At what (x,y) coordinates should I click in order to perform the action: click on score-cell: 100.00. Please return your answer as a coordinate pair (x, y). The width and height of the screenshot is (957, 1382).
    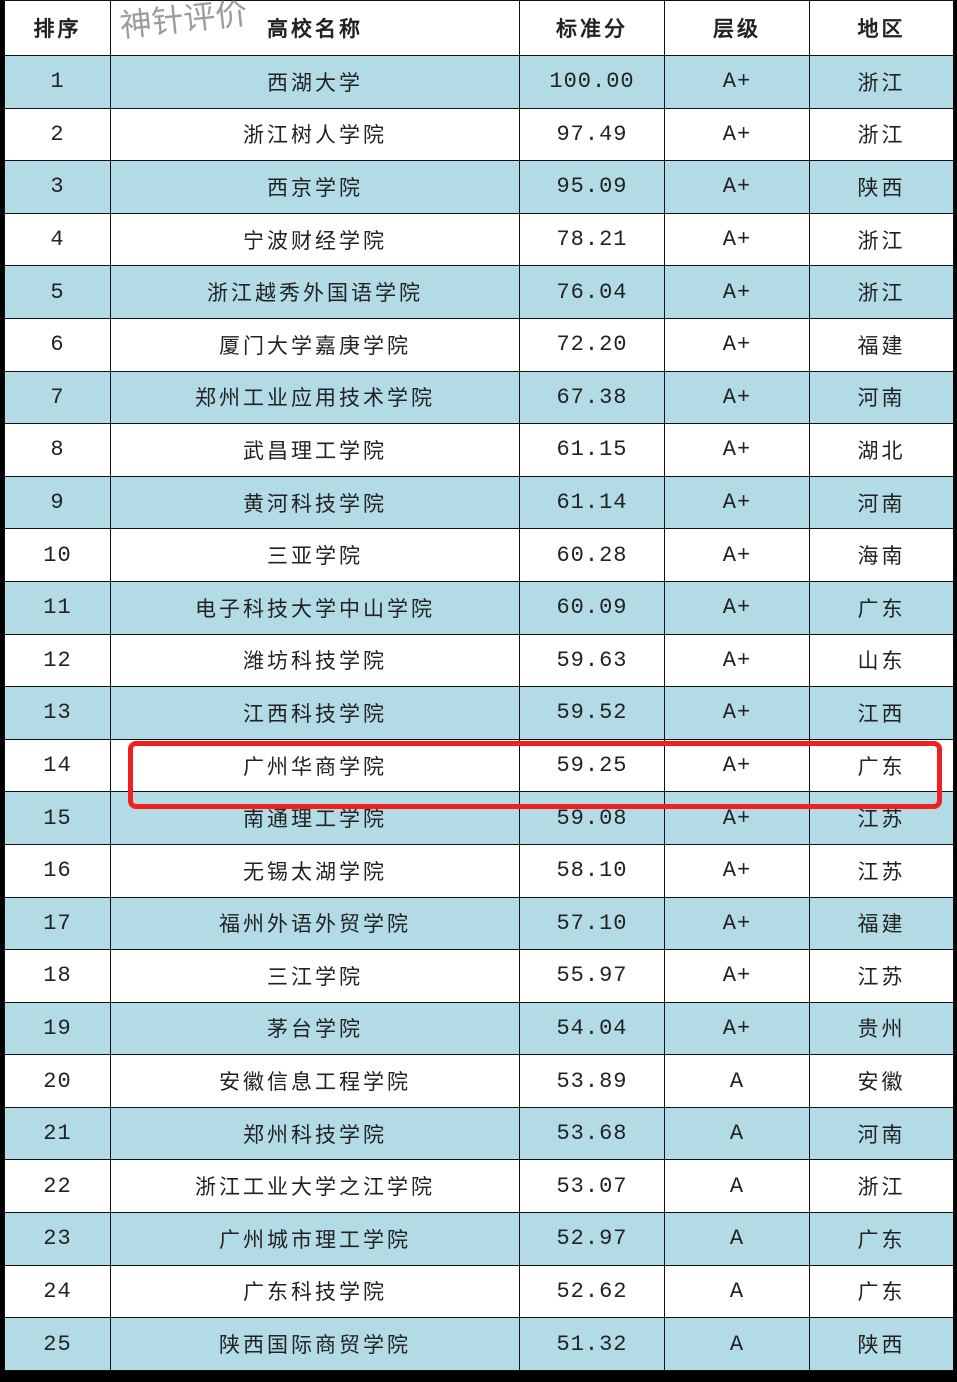
    Looking at the image, I should click on (592, 82).